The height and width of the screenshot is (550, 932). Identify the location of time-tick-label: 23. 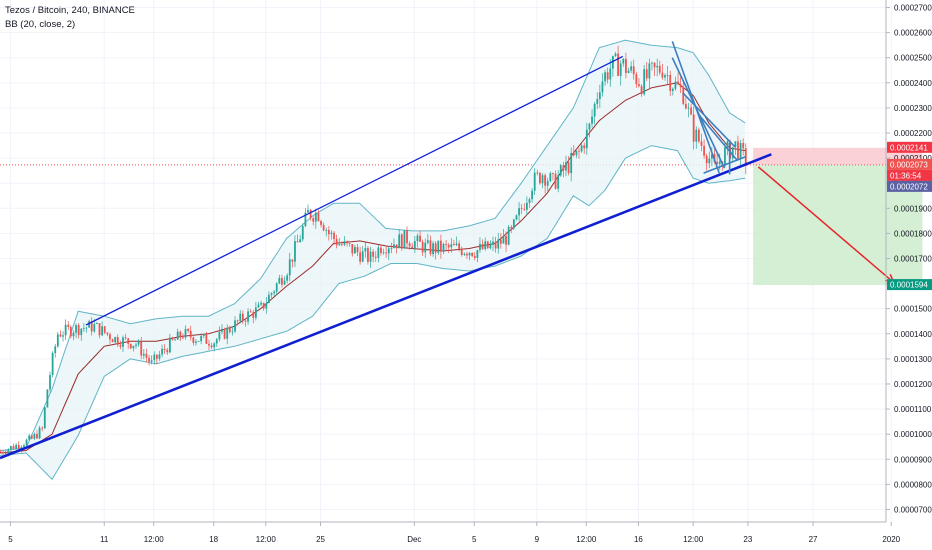
(747, 539).